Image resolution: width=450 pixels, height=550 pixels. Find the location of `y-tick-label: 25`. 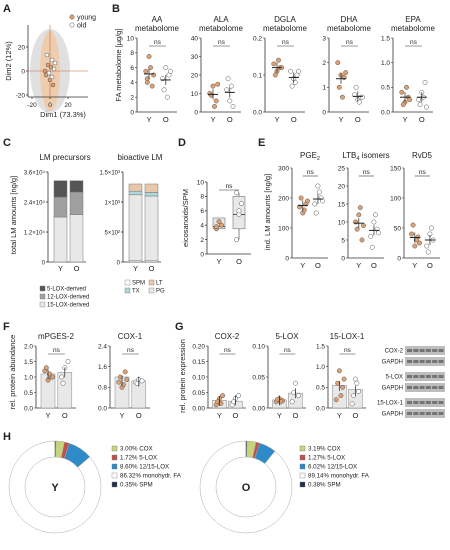

y-tick-label: 25 is located at coordinates (342, 168).